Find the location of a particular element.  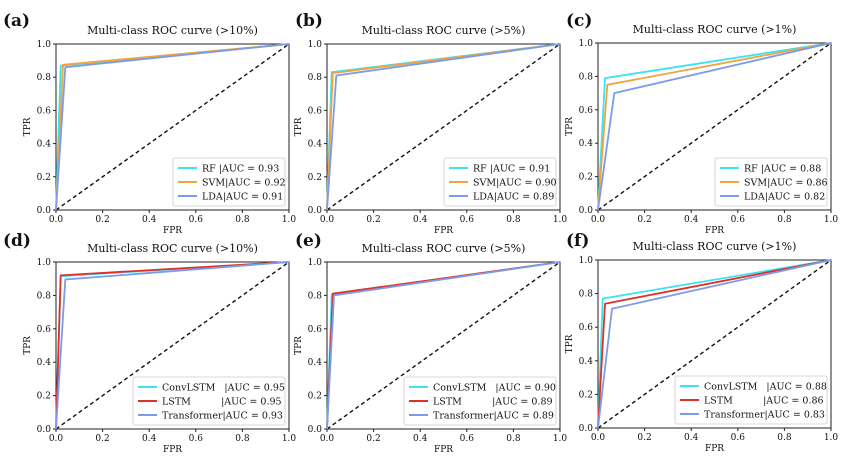

series-line-rf is located at coordinates (714, 126).